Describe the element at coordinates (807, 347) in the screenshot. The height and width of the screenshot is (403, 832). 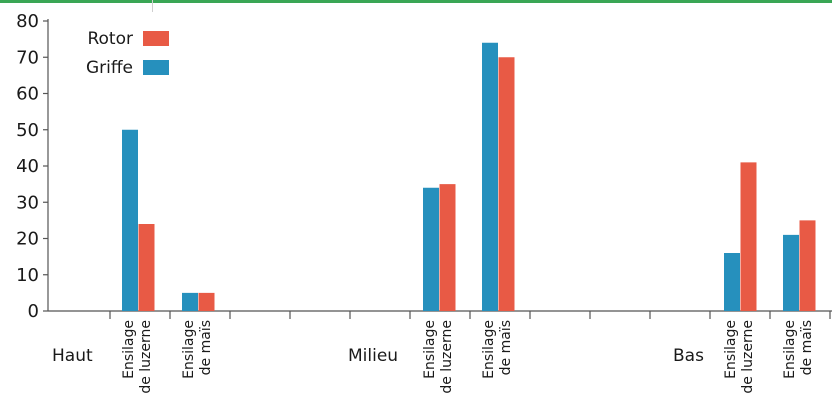
I see `category-label-line2-2-1: de maïs` at that location.